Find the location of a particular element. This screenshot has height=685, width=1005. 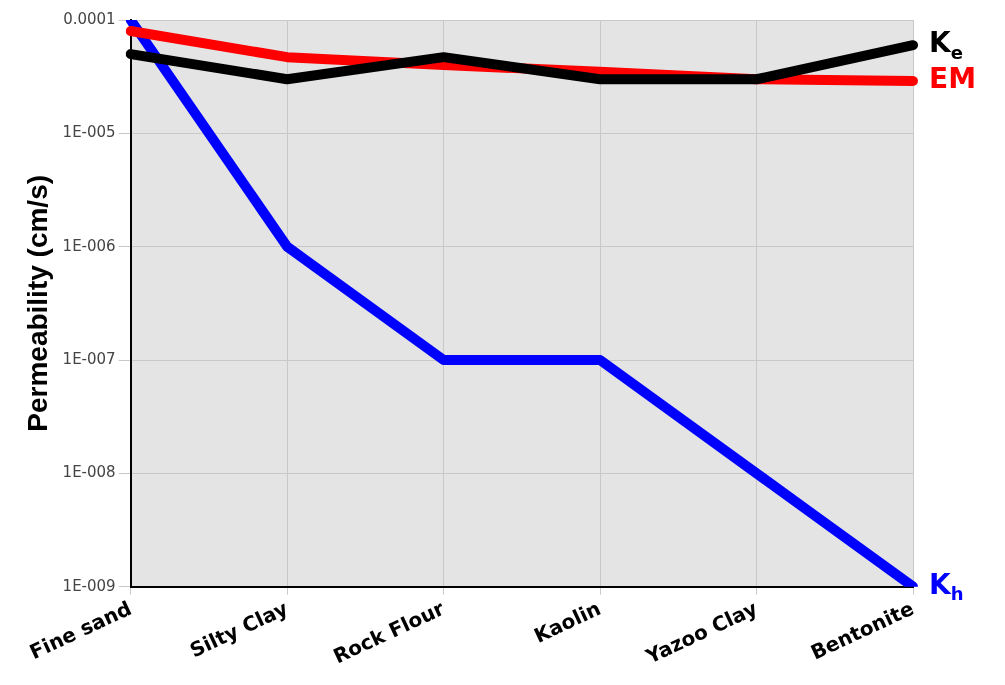

y-axis-title: Permeability (cm/s) is located at coordinates (37, 303).